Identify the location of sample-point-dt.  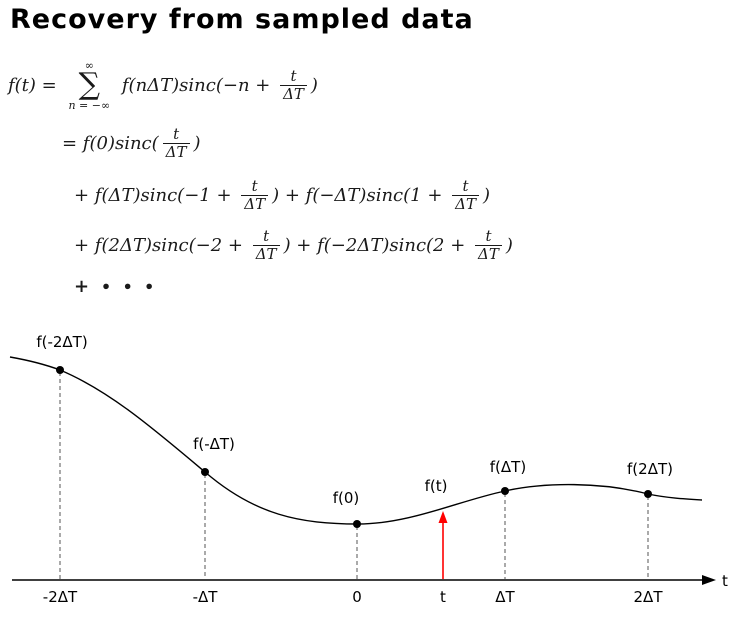
(505, 491).